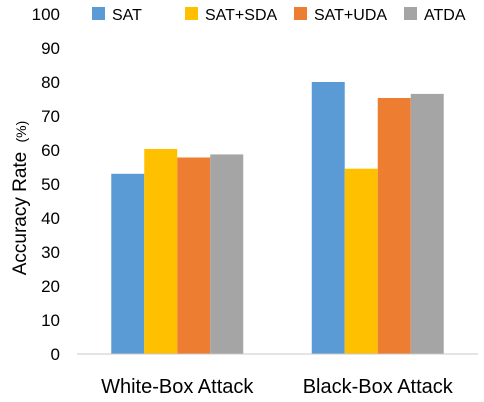 The height and width of the screenshot is (402, 484). Describe the element at coordinates (50, 218) in the screenshot. I see `y-tick-label: 40` at that location.